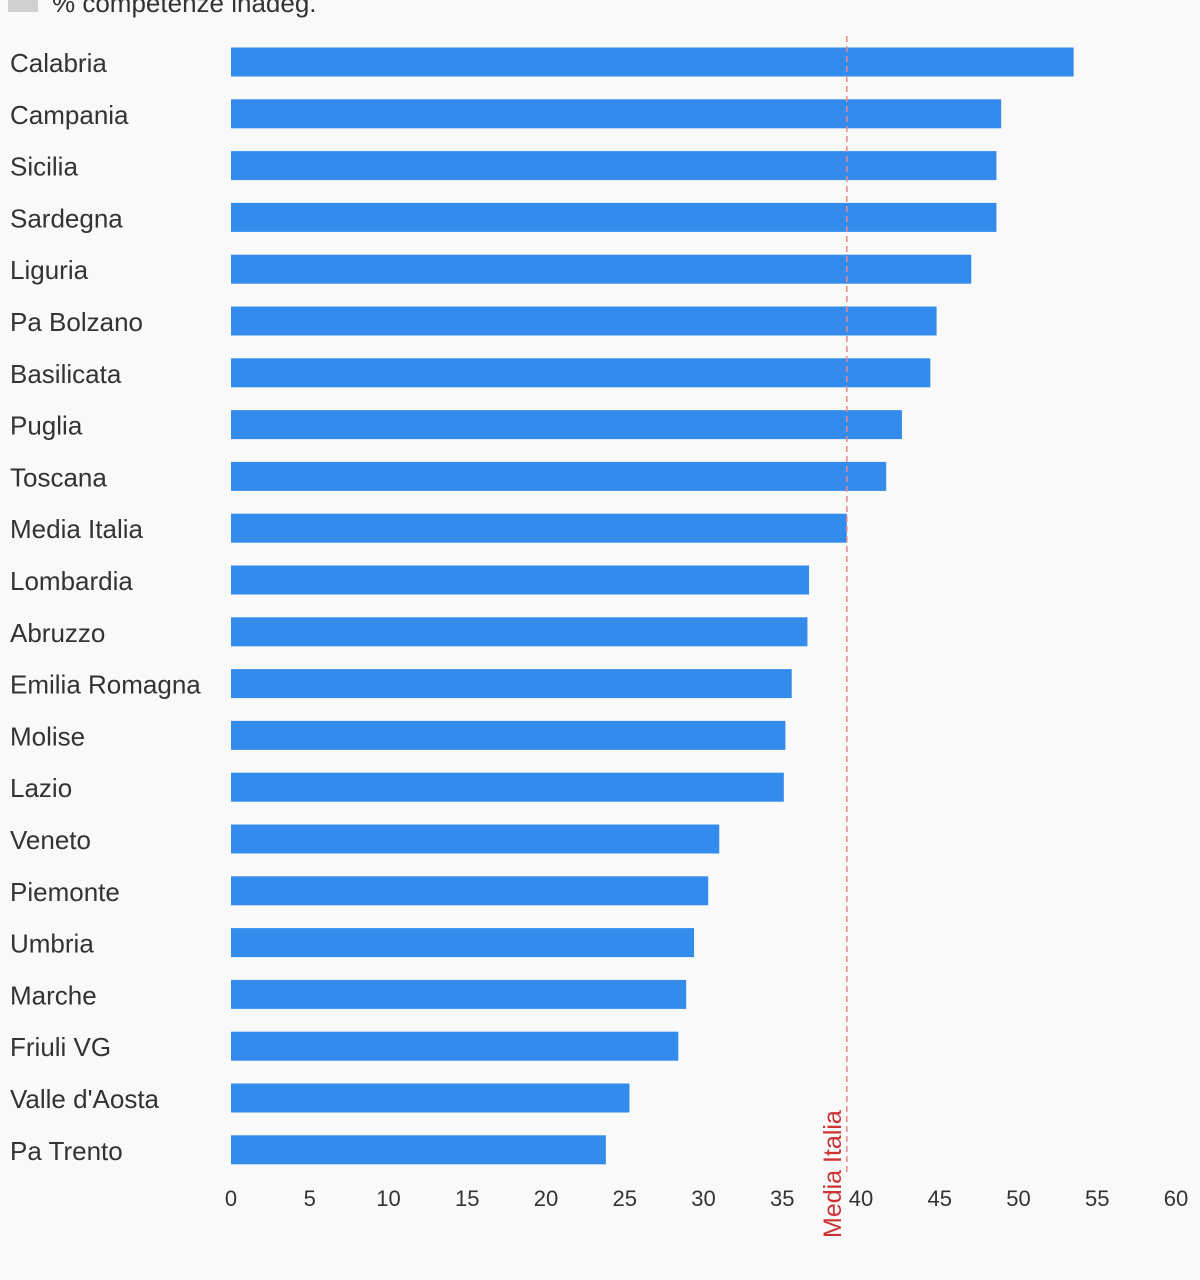 The image size is (1200, 1280). I want to click on x-tick-label: 15, so click(467, 1198).